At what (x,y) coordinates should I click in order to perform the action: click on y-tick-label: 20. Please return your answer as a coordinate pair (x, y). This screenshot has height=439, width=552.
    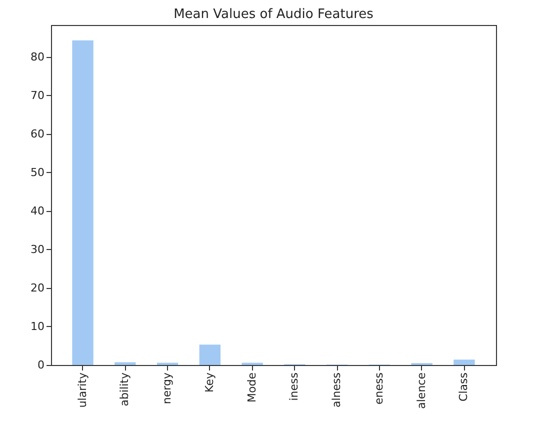
    Looking at the image, I should click on (37, 287).